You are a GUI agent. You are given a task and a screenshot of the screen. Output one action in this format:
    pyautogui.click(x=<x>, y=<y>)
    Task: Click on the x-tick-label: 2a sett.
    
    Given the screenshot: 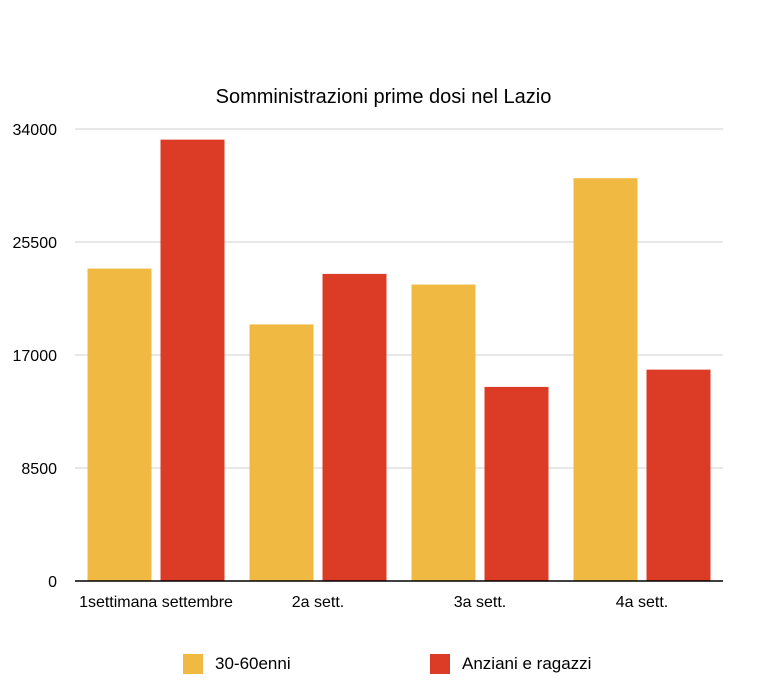 What is the action you would take?
    pyautogui.click(x=318, y=602)
    